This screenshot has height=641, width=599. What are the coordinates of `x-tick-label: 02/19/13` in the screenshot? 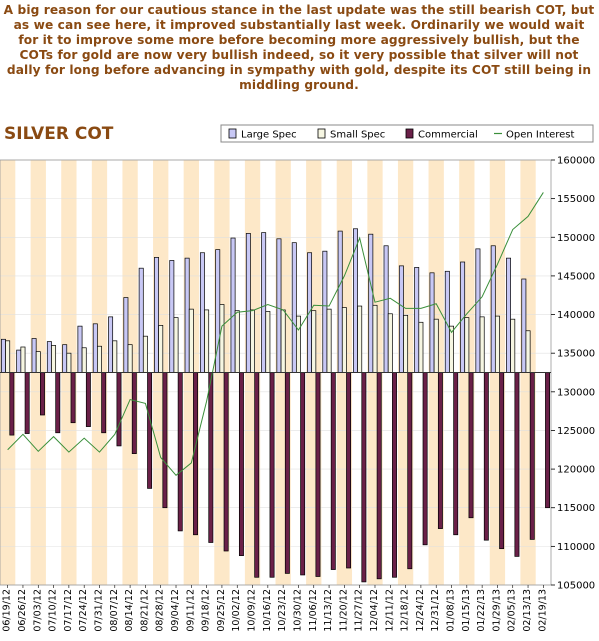 It's located at (542, 610).